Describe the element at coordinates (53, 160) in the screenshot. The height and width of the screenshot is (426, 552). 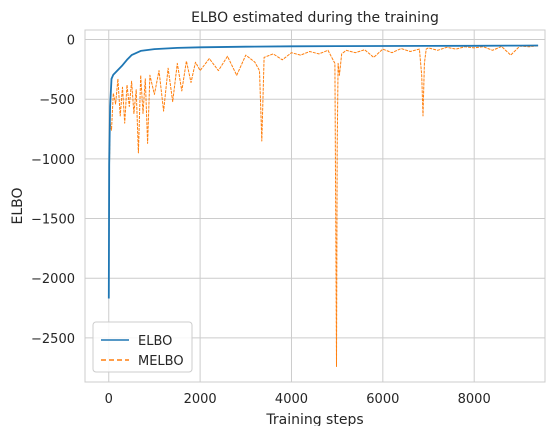
I see `y-tick-label: −1000` at that location.